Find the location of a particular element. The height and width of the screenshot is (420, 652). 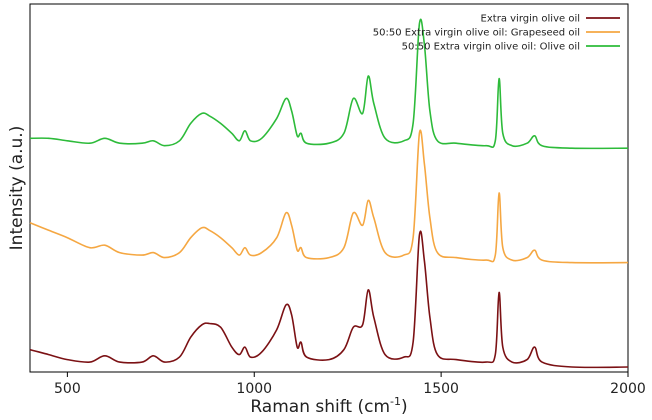

y-axis-title: Intensity (a.u.) is located at coordinates (17, 188).